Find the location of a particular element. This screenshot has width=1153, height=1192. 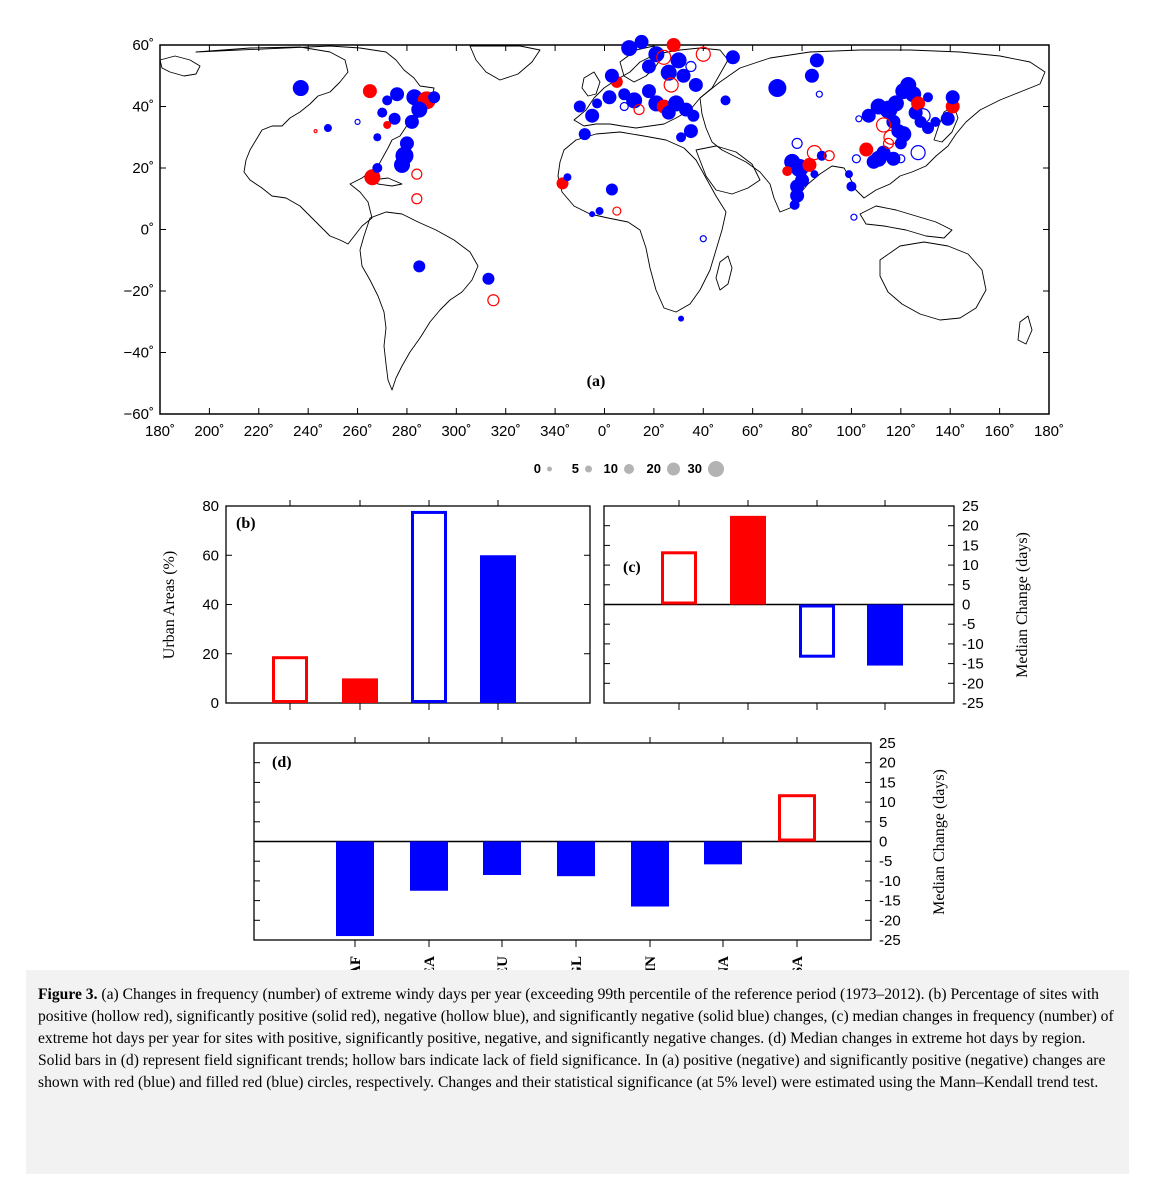

category-label: AF is located at coordinates (356, 963).